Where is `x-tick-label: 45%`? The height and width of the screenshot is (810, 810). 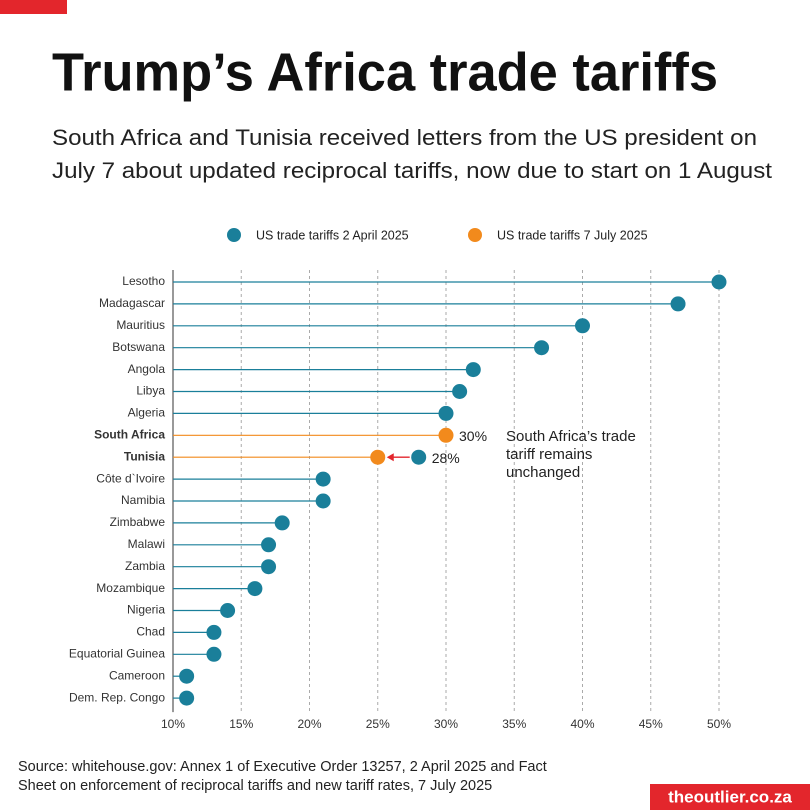 x-tick-label: 45% is located at coordinates (651, 724).